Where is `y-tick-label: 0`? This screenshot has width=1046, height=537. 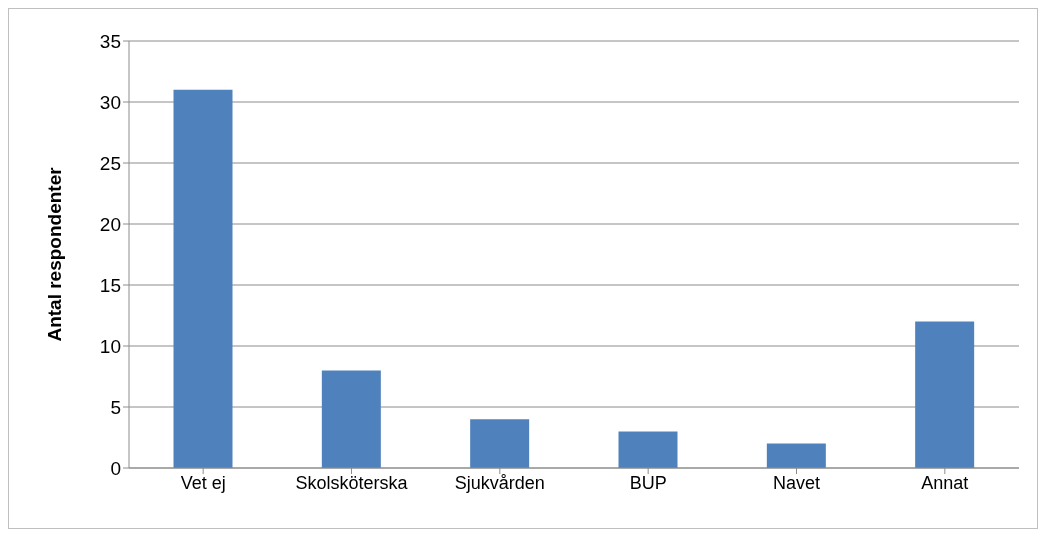 y-tick-label: 0 is located at coordinates (115, 468).